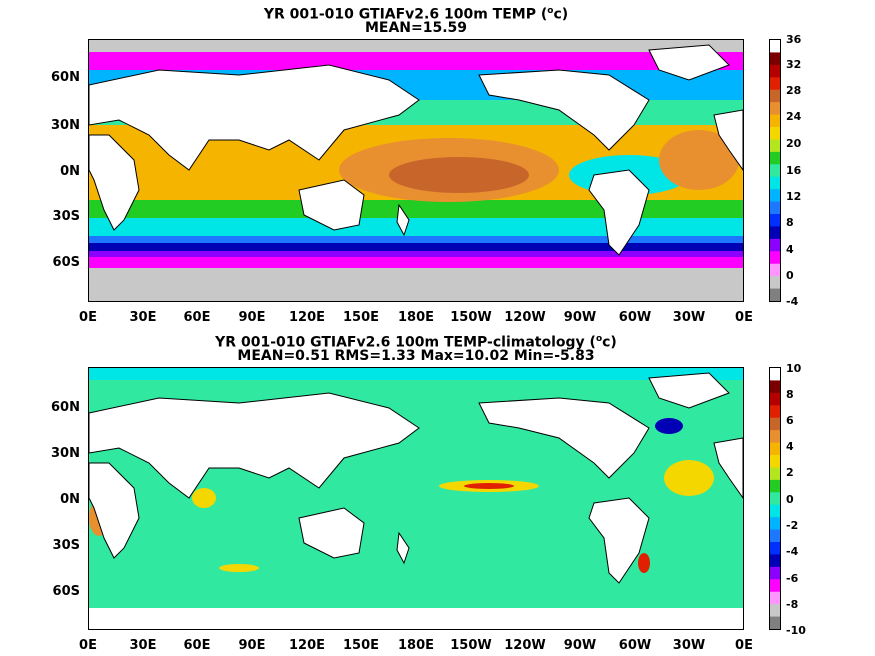  Describe the element at coordinates (361, 645) in the screenshot. I see `p2-lon-150e: 150E` at that location.